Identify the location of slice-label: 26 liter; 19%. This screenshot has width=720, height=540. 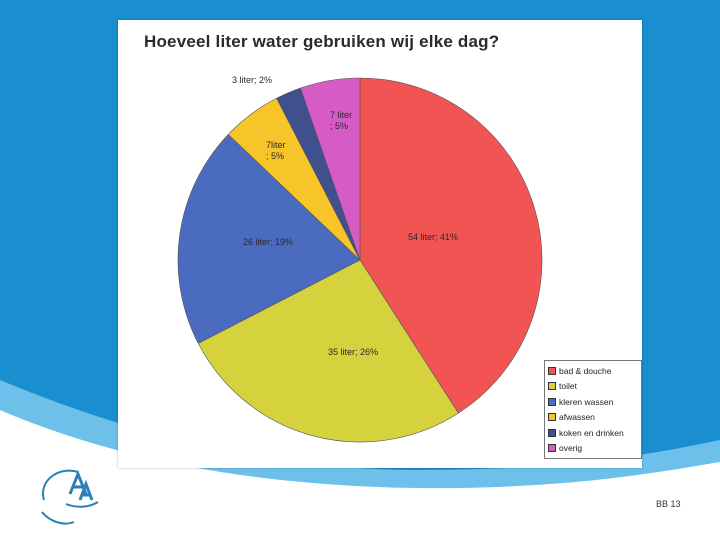
(268, 242).